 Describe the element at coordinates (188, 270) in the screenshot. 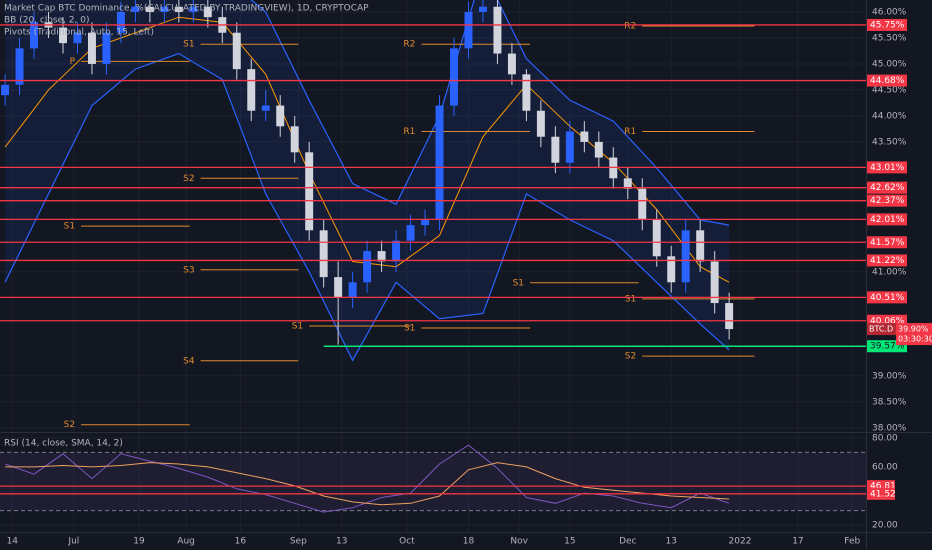

I see `pivot-label: S3` at that location.